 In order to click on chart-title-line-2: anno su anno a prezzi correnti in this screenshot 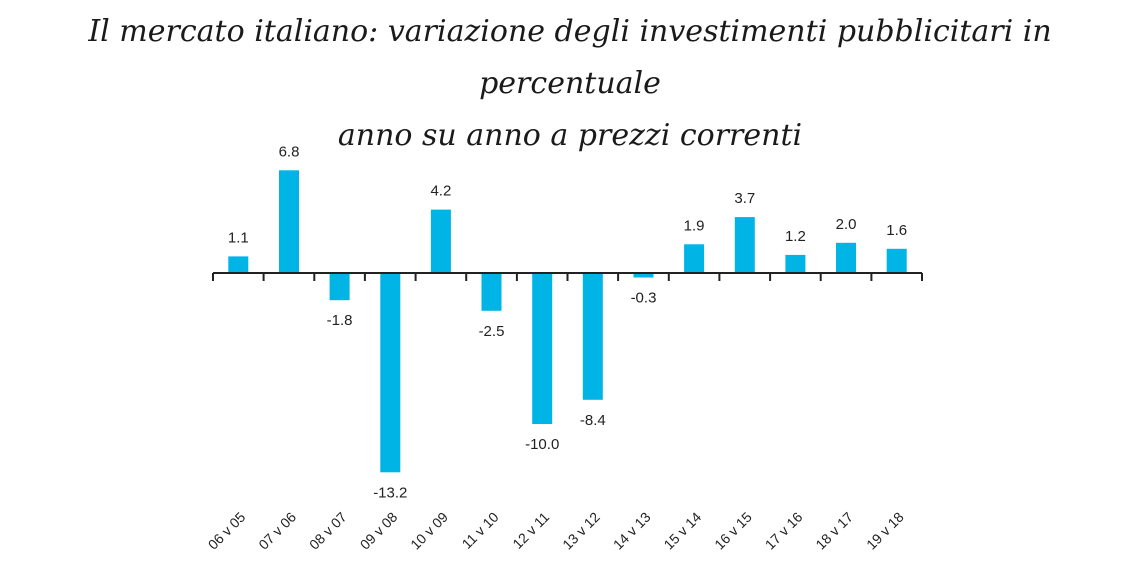, I will do `click(570, 135)`.